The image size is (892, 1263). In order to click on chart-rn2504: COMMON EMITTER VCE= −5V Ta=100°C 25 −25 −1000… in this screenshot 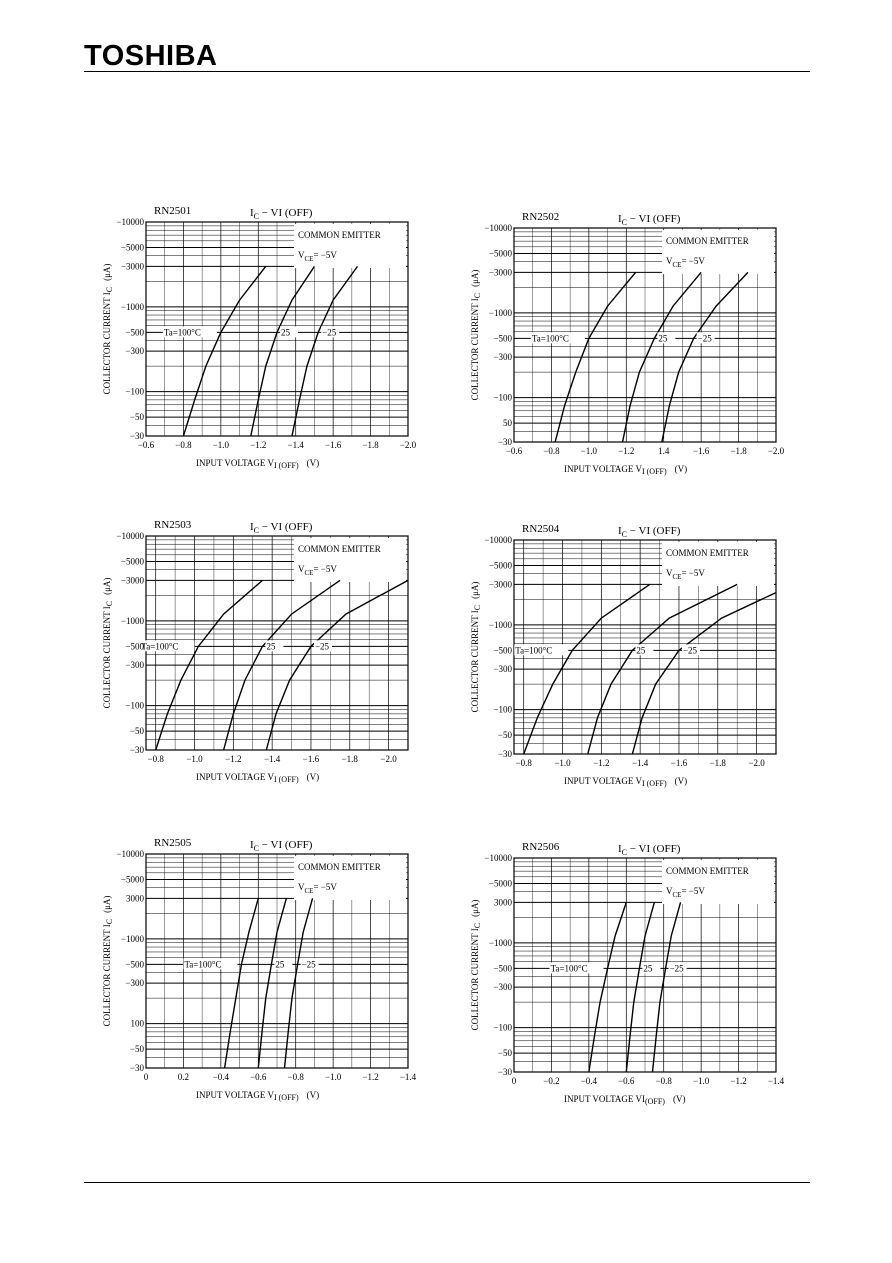, I will do `click(623, 655)`.